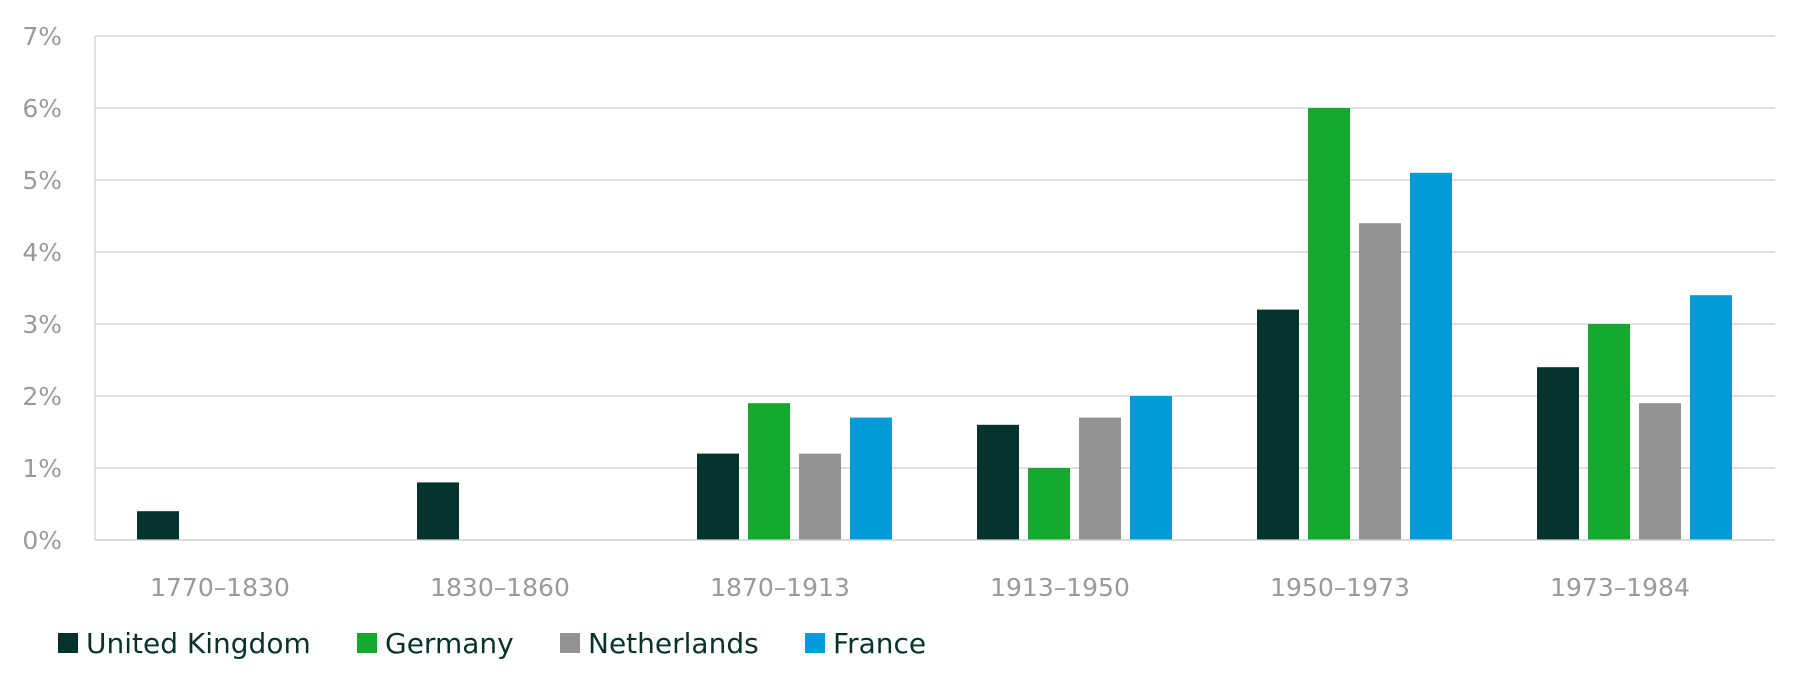 The image size is (1800, 700). I want to click on x-tick-label: 1770–1830, so click(220, 587).